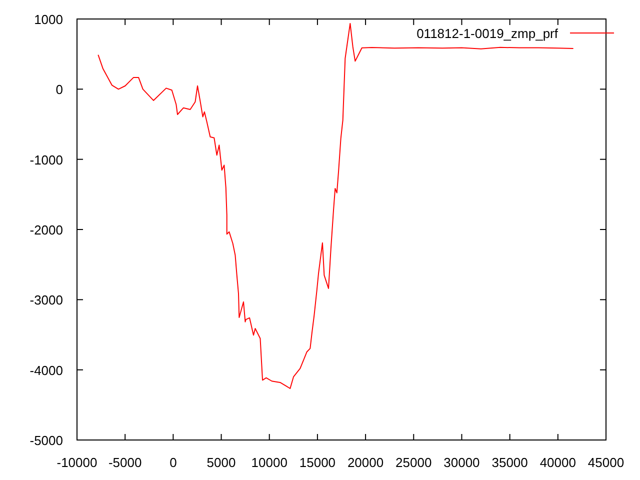  I want to click on x-tick-label: 45000, so click(606, 462).